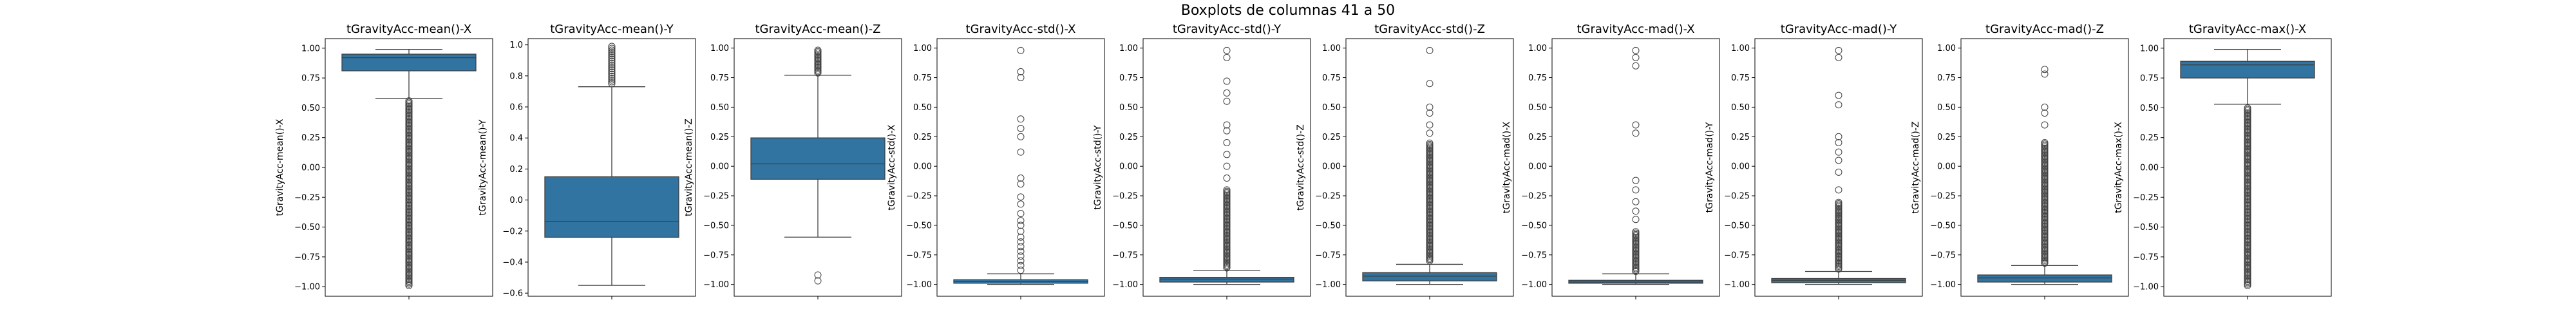 This screenshot has width=2576, height=322. What do you see at coordinates (1839, 30) in the screenshot?
I see `subplot-title: tGravityAcc-mad()-Y` at bounding box center [1839, 30].